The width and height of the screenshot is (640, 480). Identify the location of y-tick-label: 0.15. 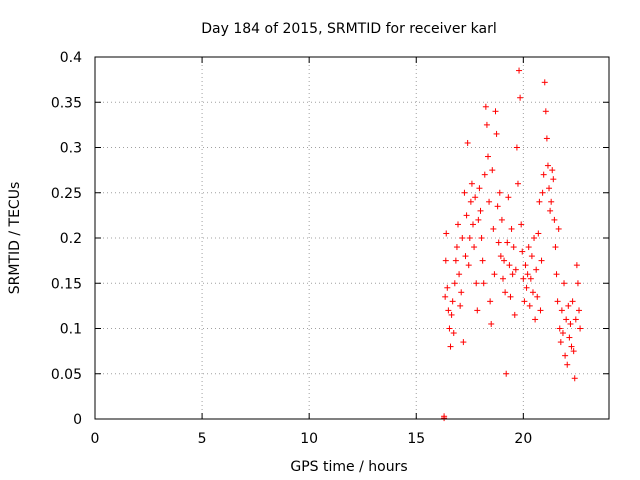
(66, 284).